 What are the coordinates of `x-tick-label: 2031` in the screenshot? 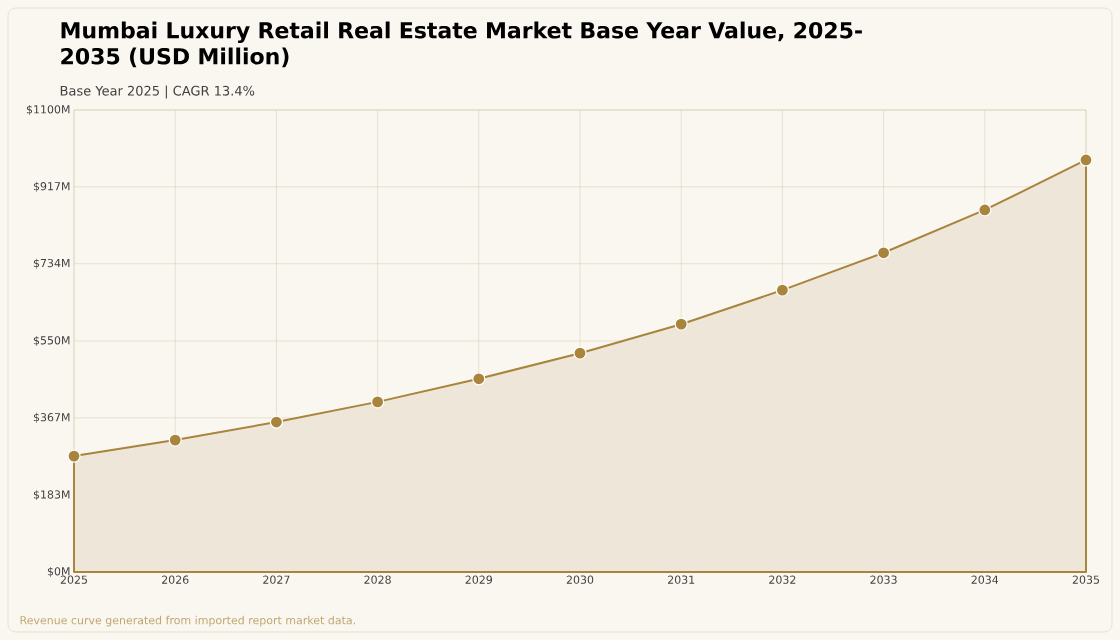 It's located at (681, 579).